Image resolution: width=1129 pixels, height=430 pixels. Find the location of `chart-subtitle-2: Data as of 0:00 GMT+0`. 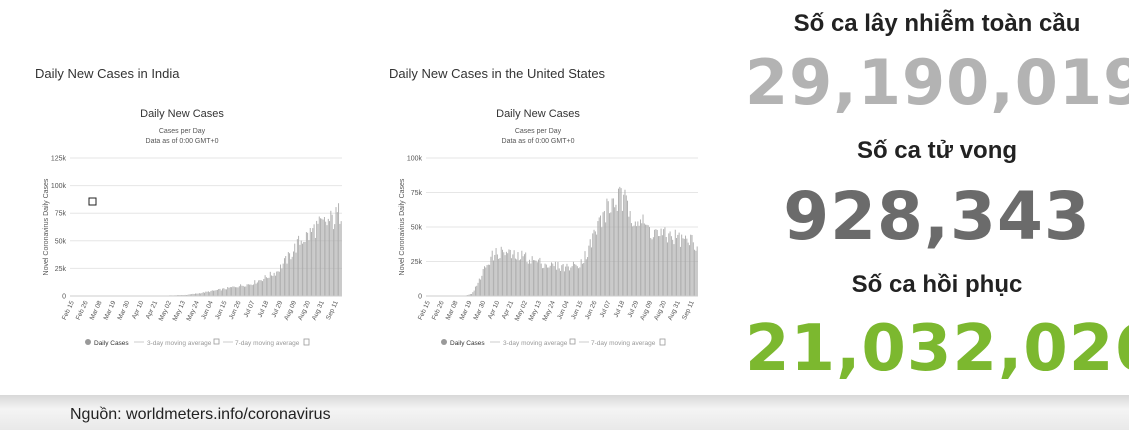

chart-subtitle-2: Data as of 0:00 GMT+0 is located at coordinates (538, 141).